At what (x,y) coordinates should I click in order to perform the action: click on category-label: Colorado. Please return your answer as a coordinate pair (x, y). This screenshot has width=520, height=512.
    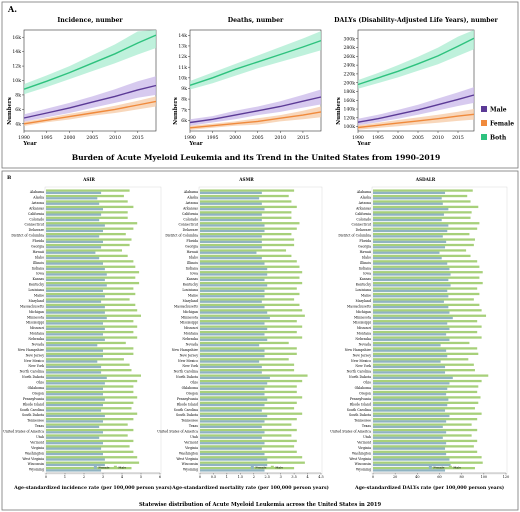
    Looking at the image, I should click on (363, 219).